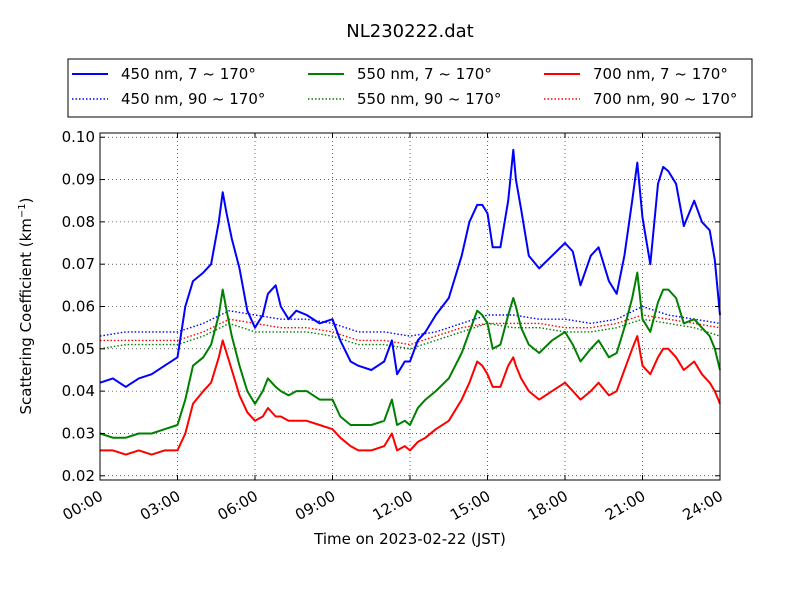  What do you see at coordinates (78, 180) in the screenshot?
I see `y-tick-label: 0.09` at bounding box center [78, 180].